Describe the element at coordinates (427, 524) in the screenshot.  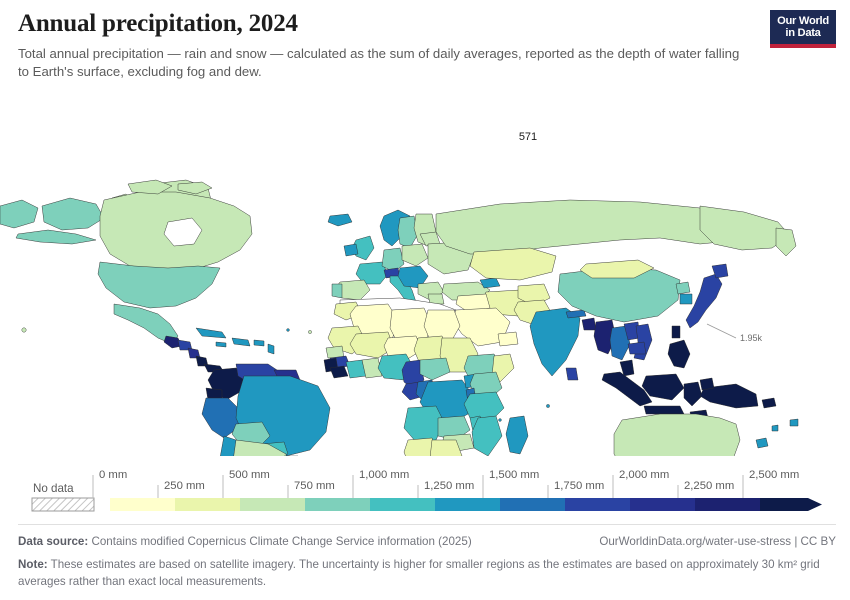
I see `footer-divider` at that location.